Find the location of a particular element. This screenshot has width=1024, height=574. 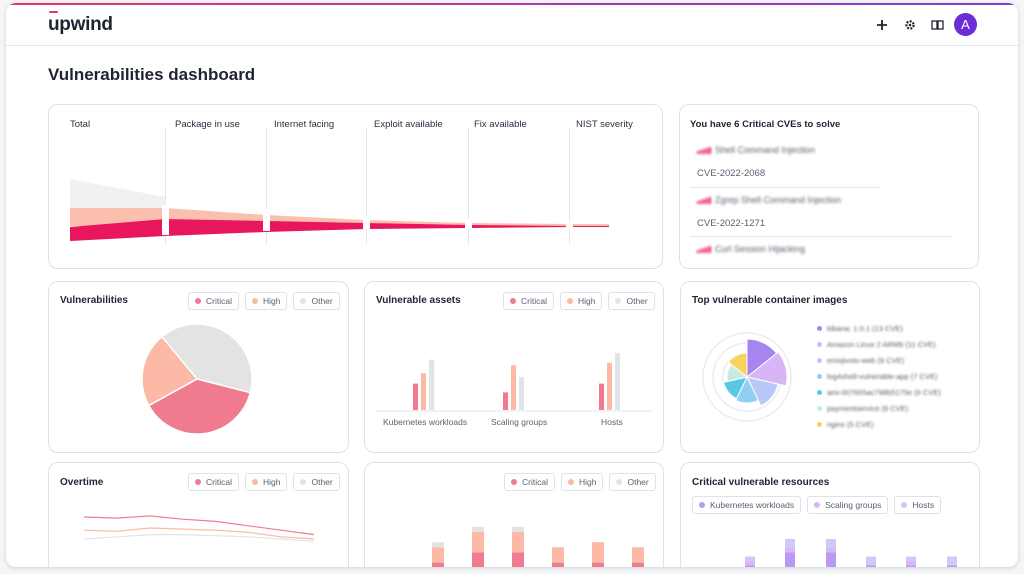

gear-icon is located at coordinates (910, 25).